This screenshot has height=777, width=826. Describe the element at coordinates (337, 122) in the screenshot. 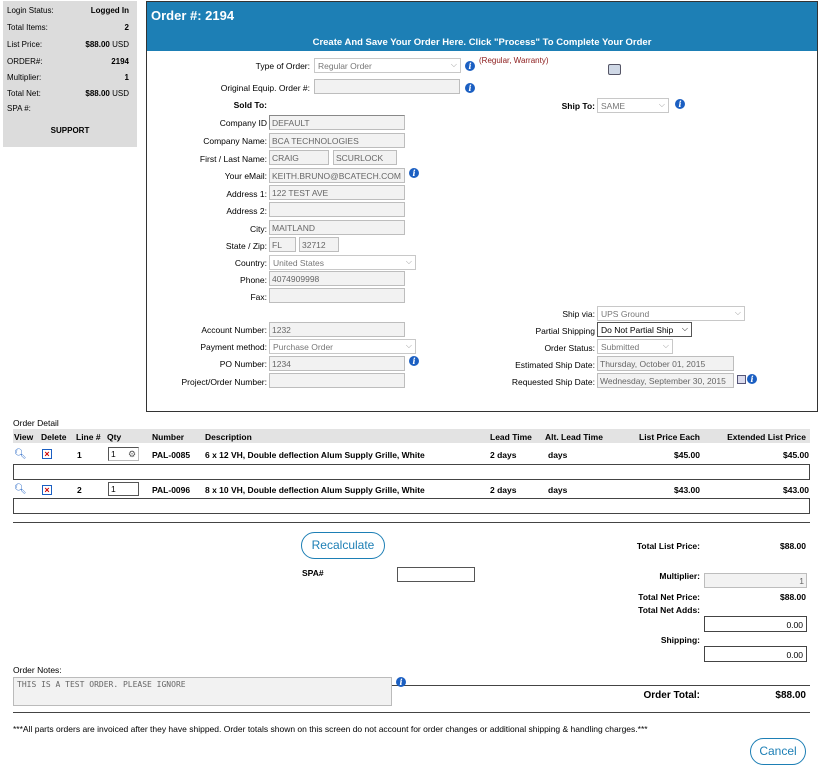

I see `company-id-input: DEFAULT` at that location.